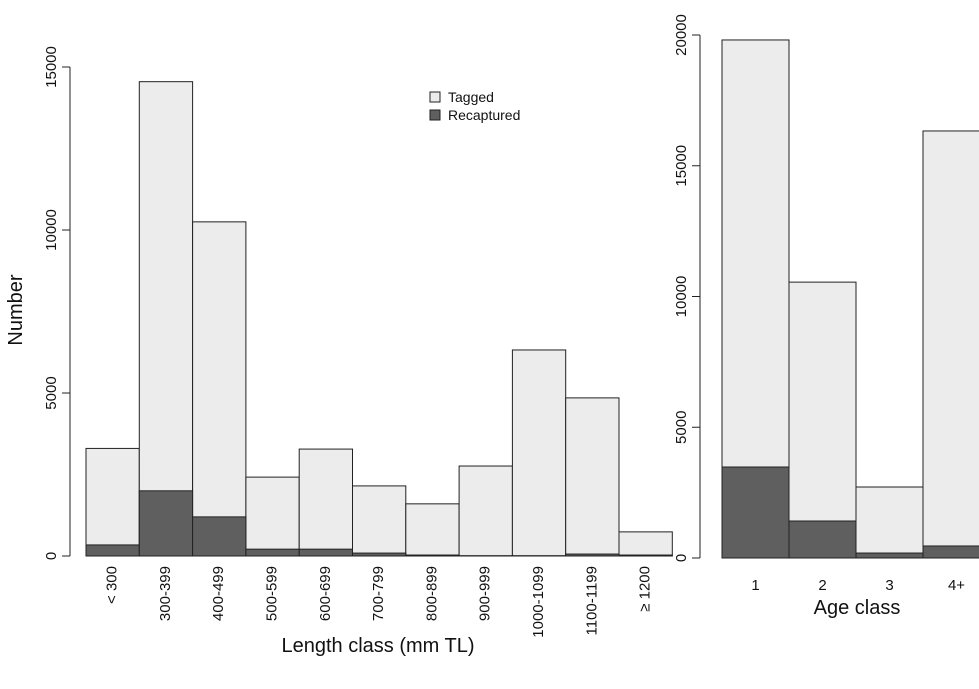  I want to click on legend-label: Tagged, so click(471, 97).